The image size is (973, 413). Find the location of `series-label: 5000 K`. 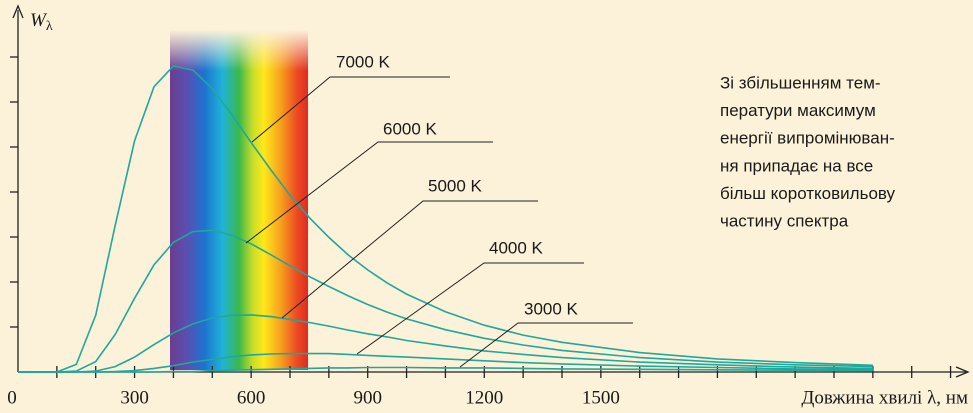

series-label: 5000 K is located at coordinates (455, 185).